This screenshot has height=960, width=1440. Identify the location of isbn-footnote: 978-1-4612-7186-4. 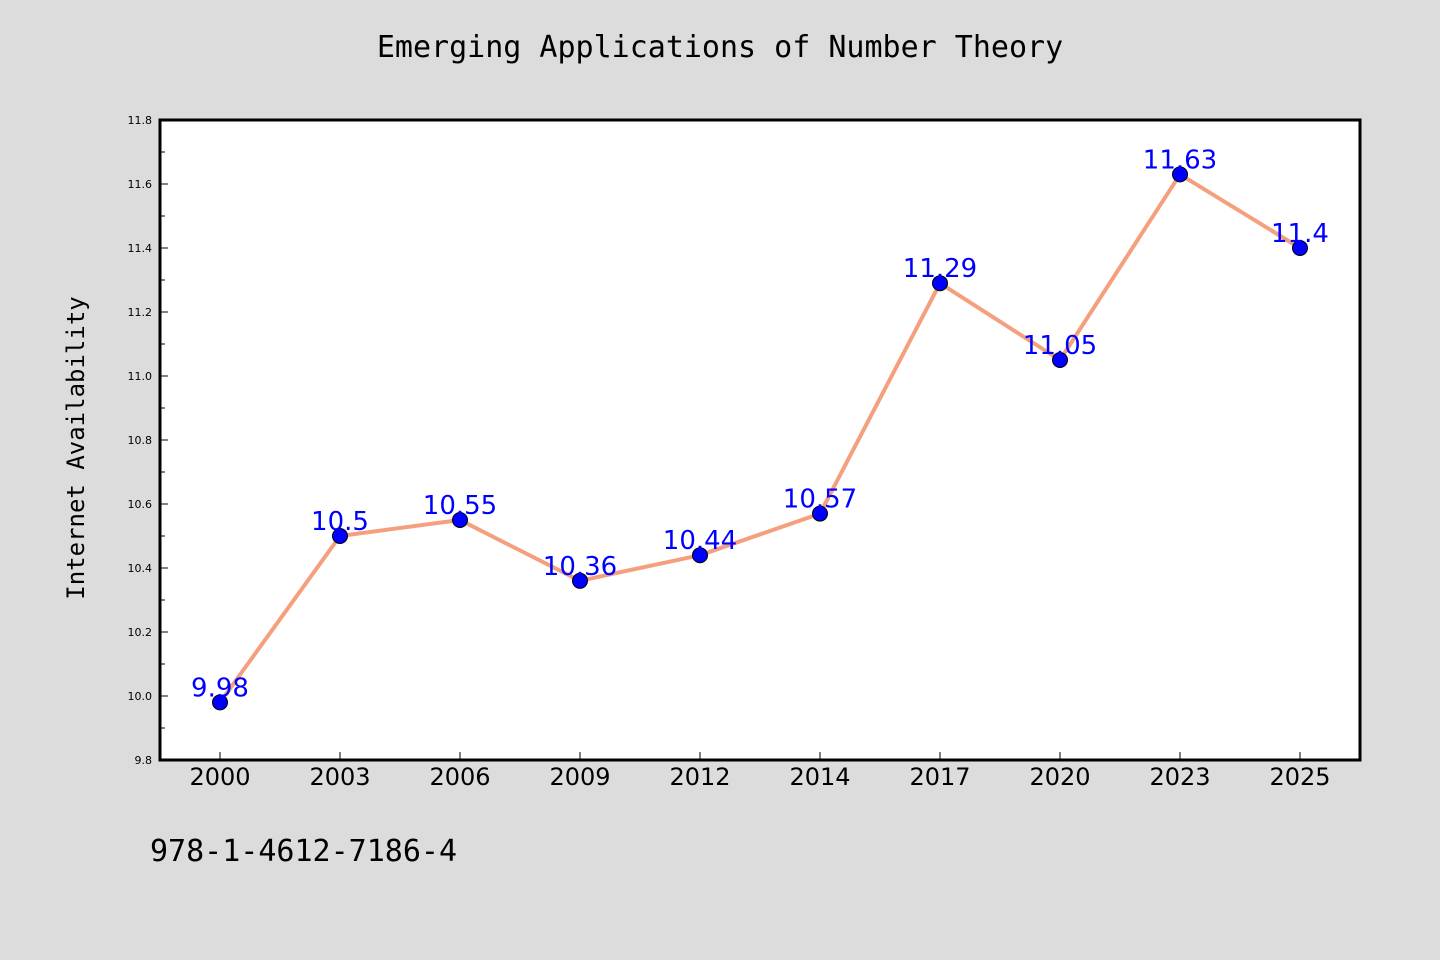
(304, 851).